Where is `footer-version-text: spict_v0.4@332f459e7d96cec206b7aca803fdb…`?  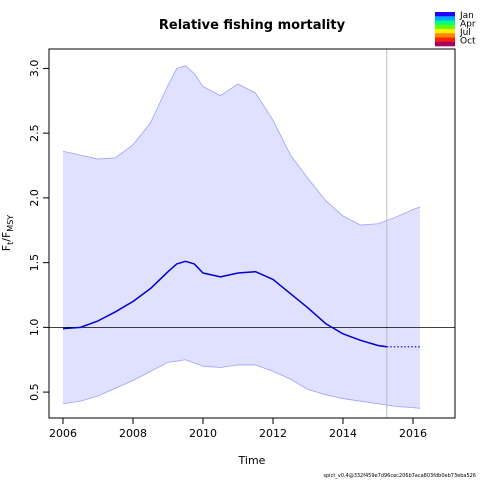
footer-version-text: spict_v0.4@332f459e7d96cec206b7aca803fdb… is located at coordinates (399, 476).